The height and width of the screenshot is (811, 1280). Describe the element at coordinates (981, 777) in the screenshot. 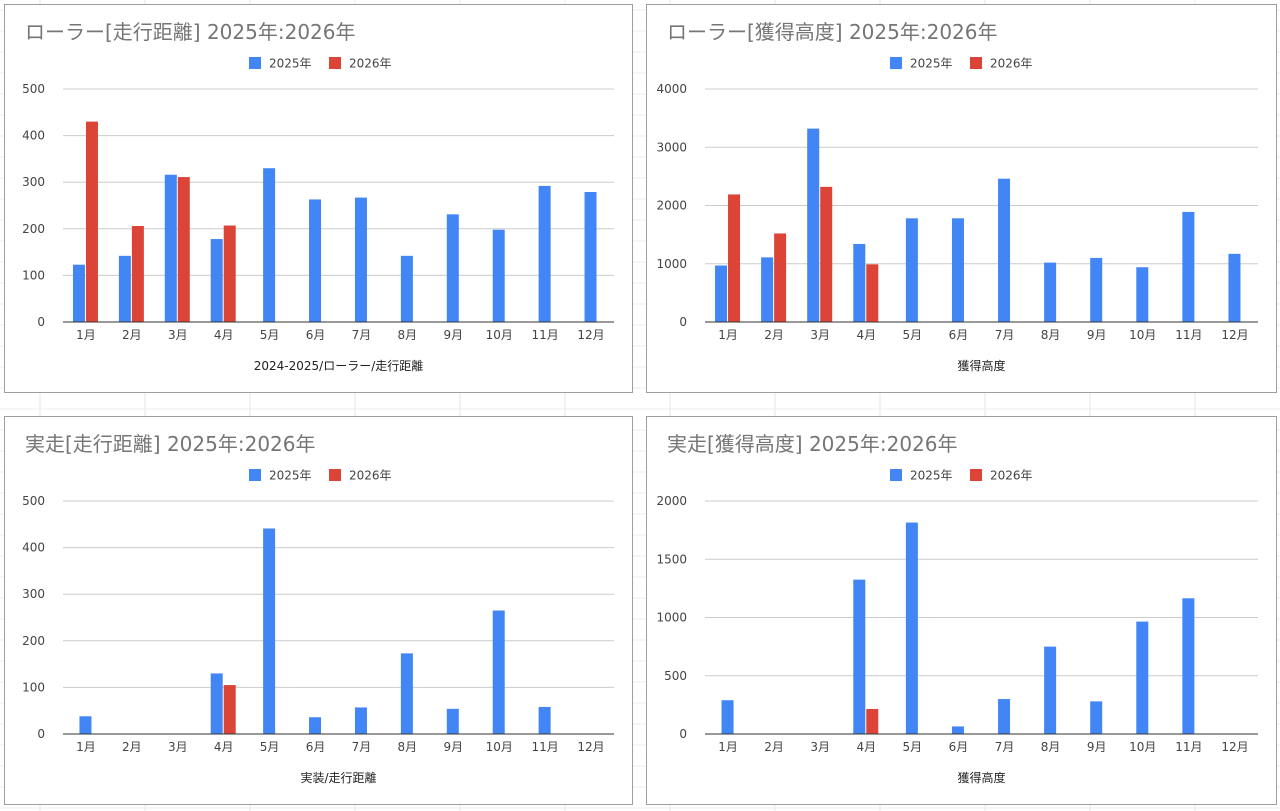

I see `x-axis-title: 獲得高度` at that location.